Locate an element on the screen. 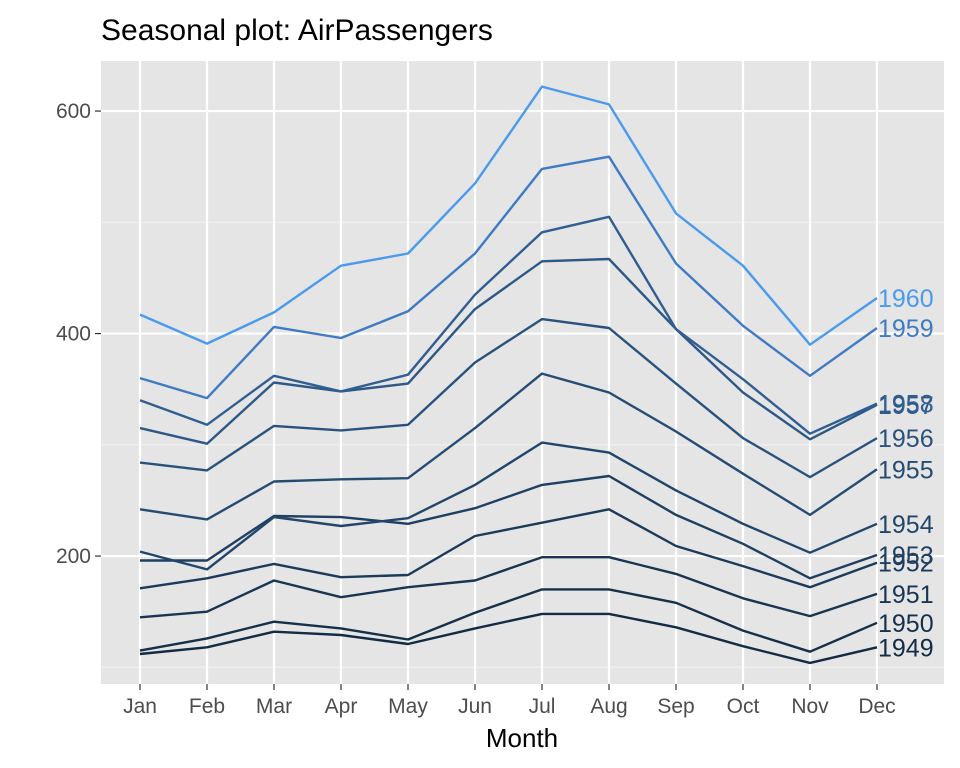  series-line-1951 is located at coordinates (508, 587).